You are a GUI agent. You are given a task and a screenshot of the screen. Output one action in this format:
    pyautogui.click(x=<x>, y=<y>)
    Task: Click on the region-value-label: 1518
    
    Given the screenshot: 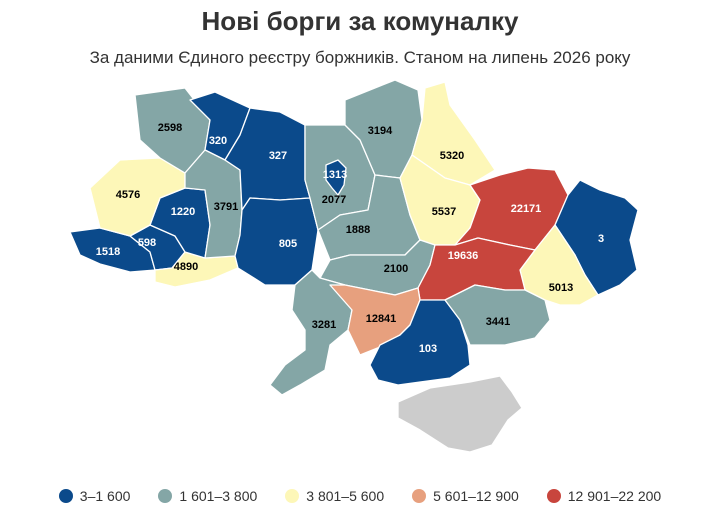 What is the action you would take?
    pyautogui.click(x=108, y=252)
    